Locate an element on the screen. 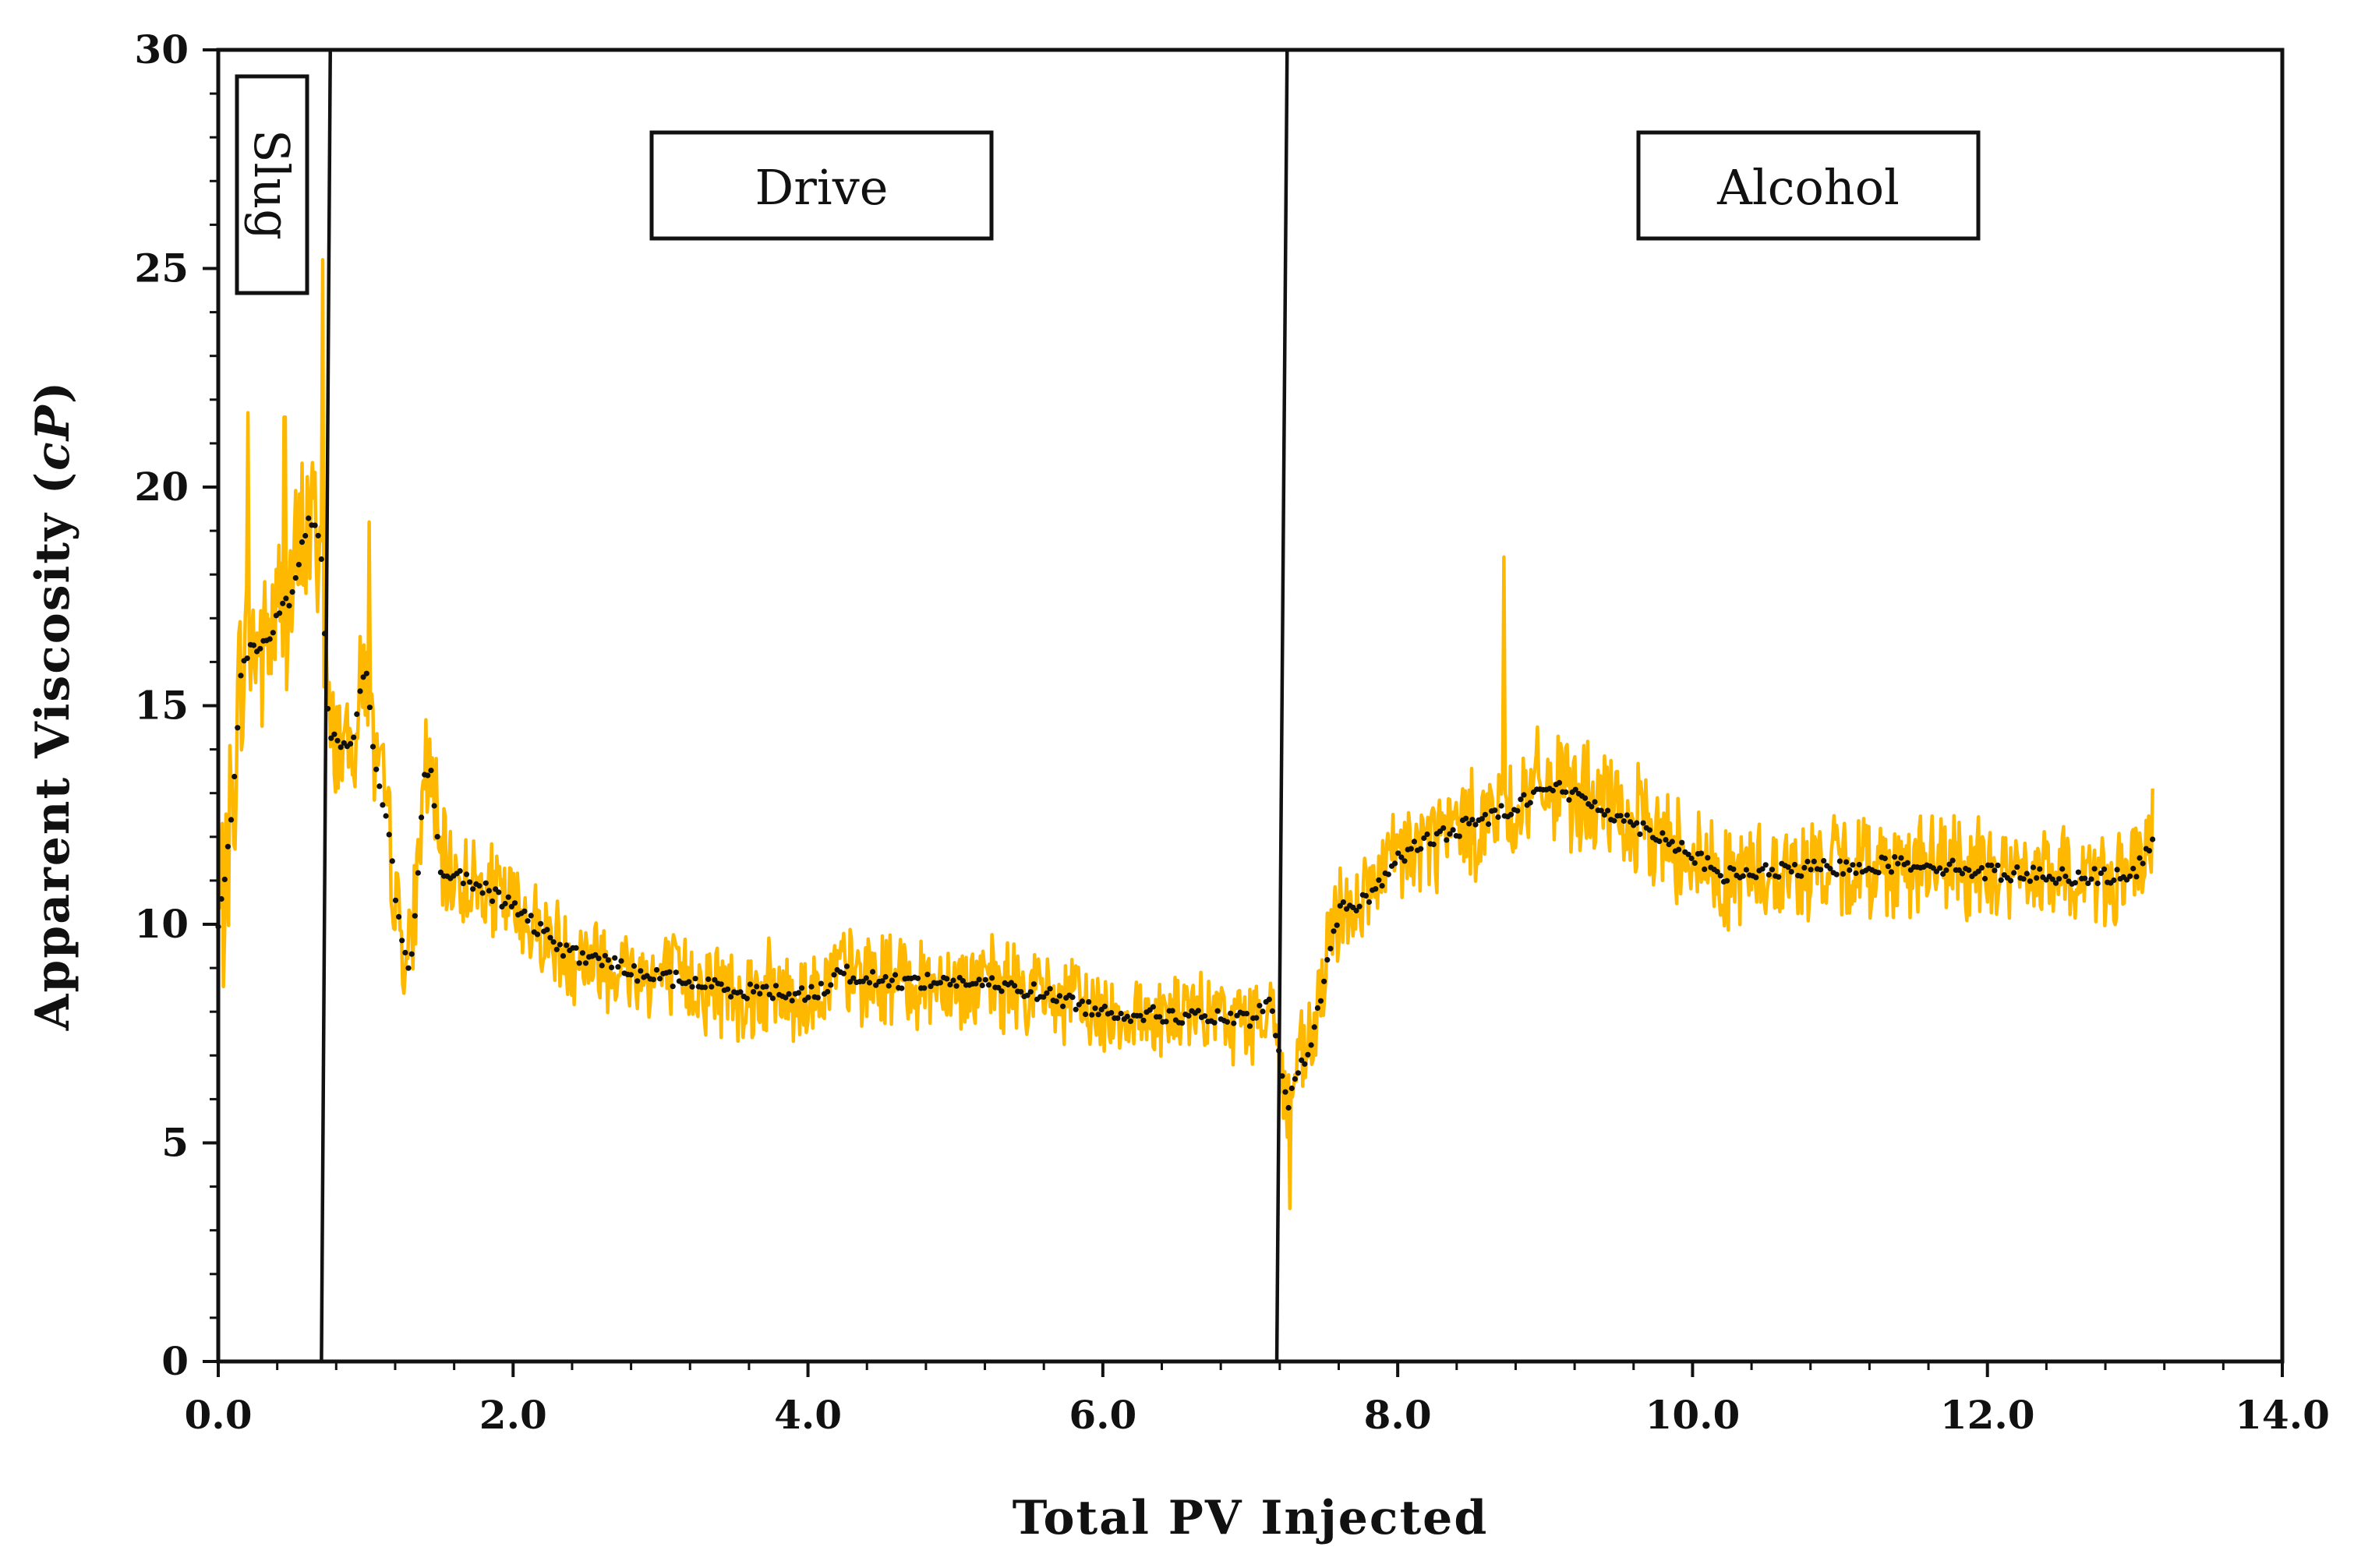 The height and width of the screenshot is (1568, 2354). x-tick-label: 4.0 is located at coordinates (808, 1415).